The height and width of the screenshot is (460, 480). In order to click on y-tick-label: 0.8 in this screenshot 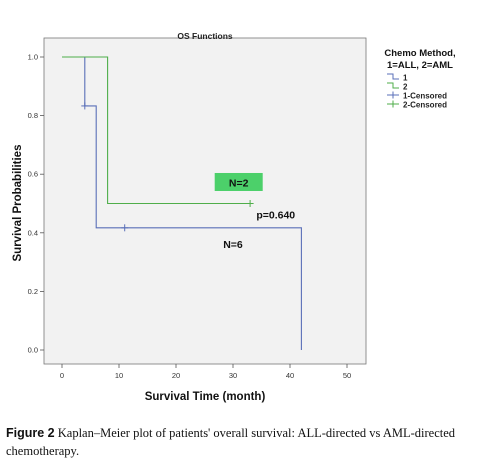, I will do `click(33, 115)`.